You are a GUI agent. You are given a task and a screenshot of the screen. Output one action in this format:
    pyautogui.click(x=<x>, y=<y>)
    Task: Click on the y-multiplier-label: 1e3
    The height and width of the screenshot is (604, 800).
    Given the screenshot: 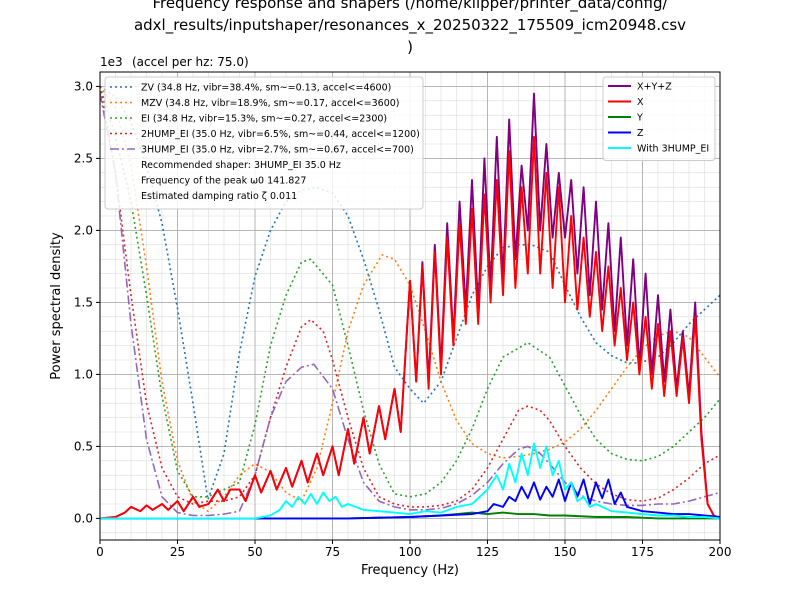 What is the action you would take?
    pyautogui.click(x=111, y=62)
    